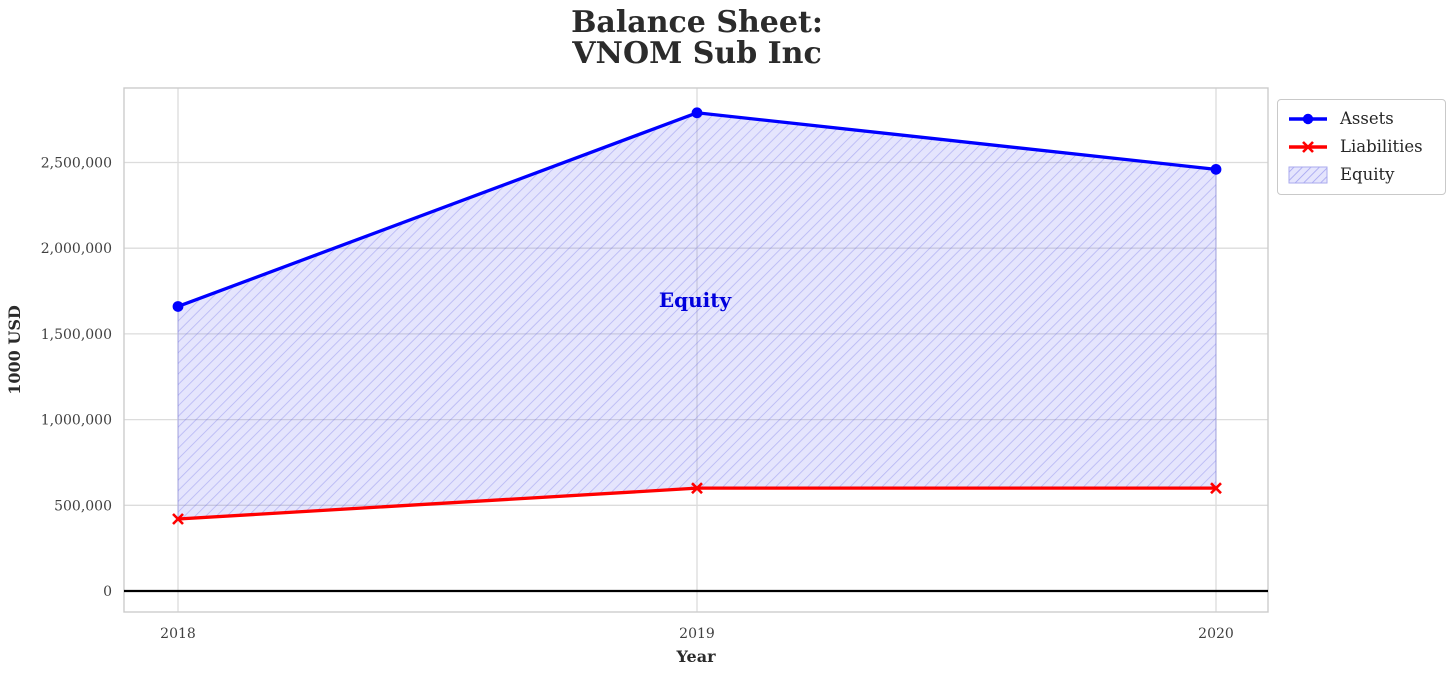  I want to click on legend-label-liabilities: Liabilities, so click(1381, 146).